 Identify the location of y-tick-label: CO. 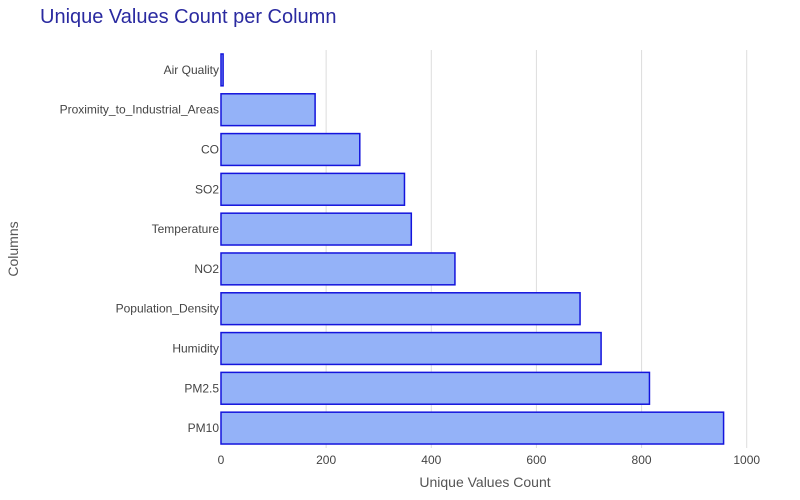
(210, 150).